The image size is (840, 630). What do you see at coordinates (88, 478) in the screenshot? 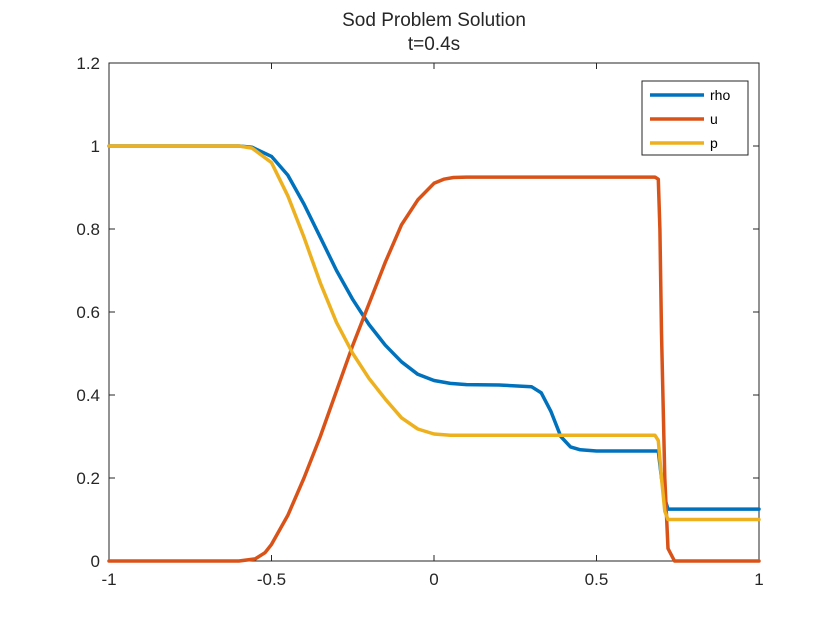
I see `y-tick-label: 0.2` at bounding box center [88, 478].